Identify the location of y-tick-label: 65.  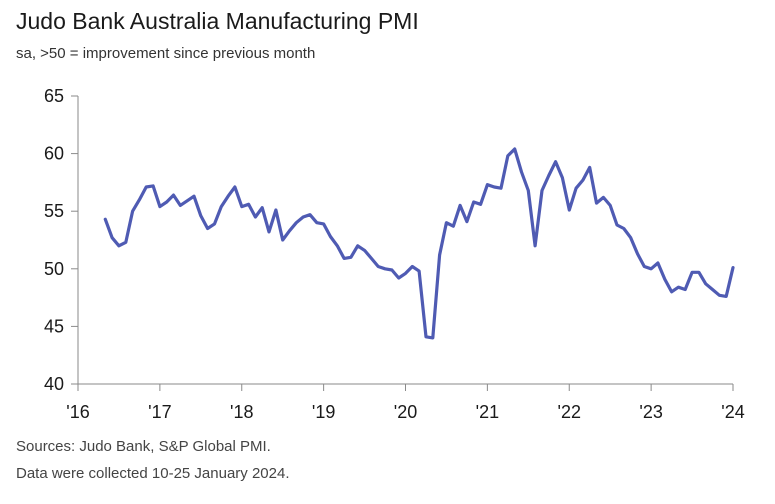
(54, 96).